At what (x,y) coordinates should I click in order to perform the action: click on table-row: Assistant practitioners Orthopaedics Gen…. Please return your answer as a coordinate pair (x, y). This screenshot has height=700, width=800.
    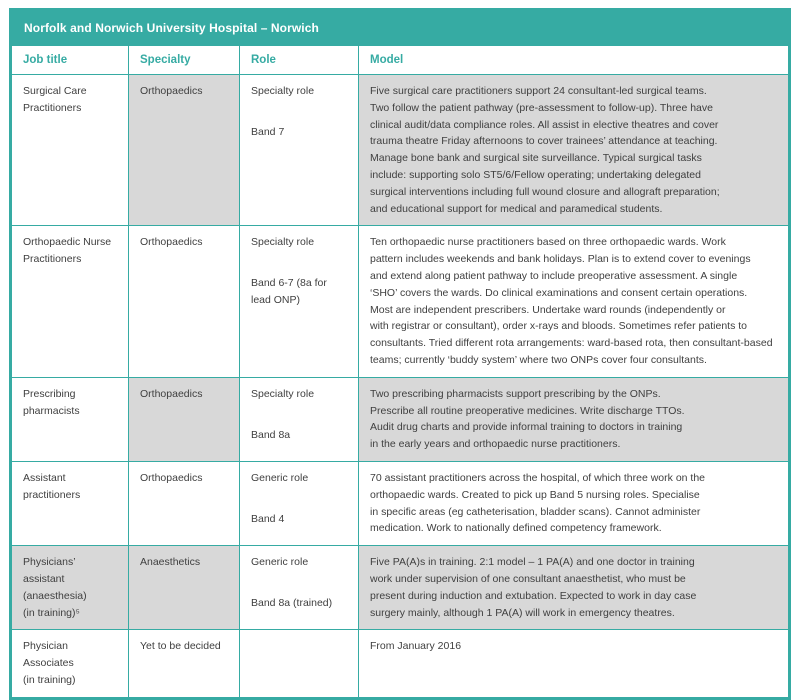
    Looking at the image, I should click on (400, 503).